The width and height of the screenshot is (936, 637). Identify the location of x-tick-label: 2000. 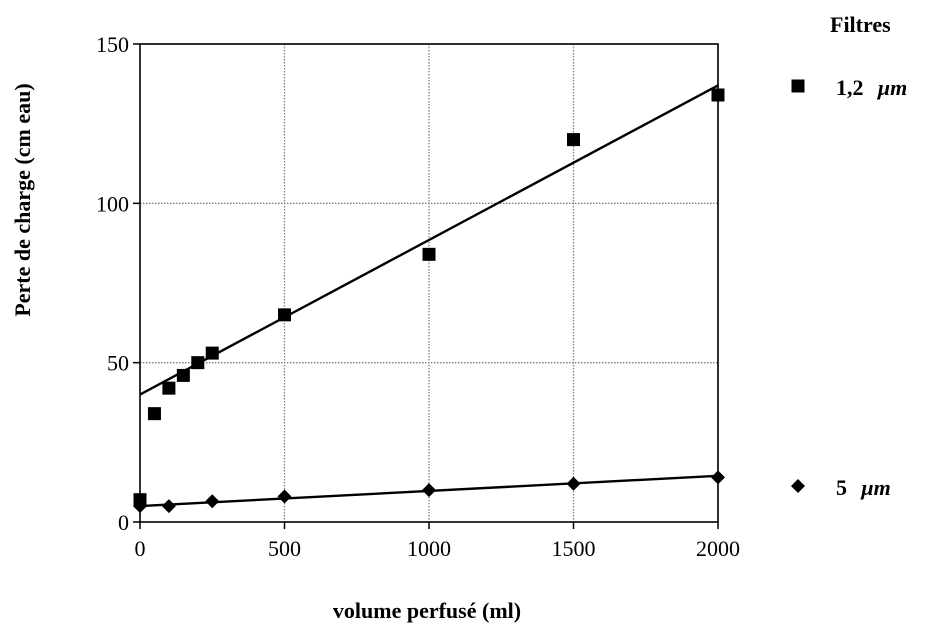
(718, 548).